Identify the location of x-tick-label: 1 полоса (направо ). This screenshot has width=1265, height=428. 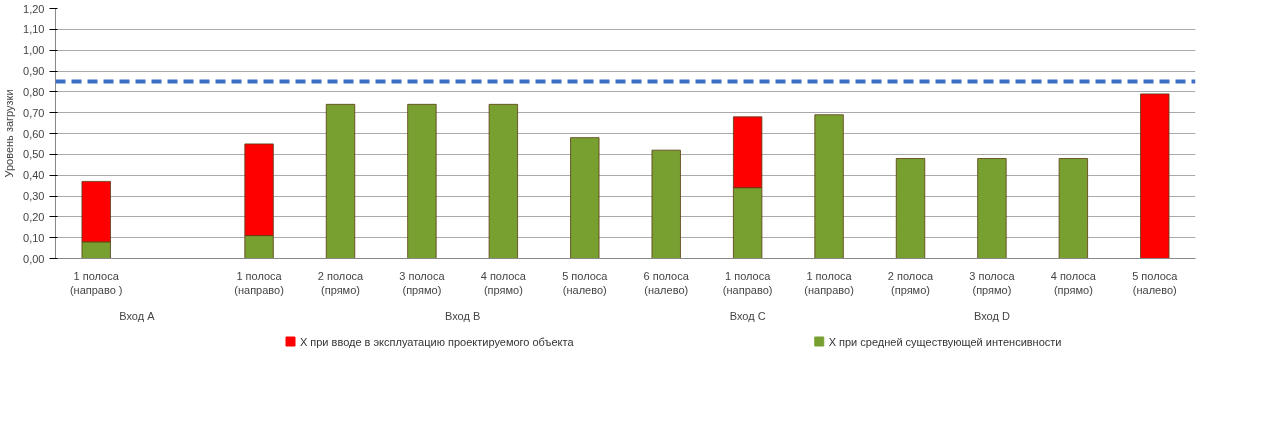
(96, 282).